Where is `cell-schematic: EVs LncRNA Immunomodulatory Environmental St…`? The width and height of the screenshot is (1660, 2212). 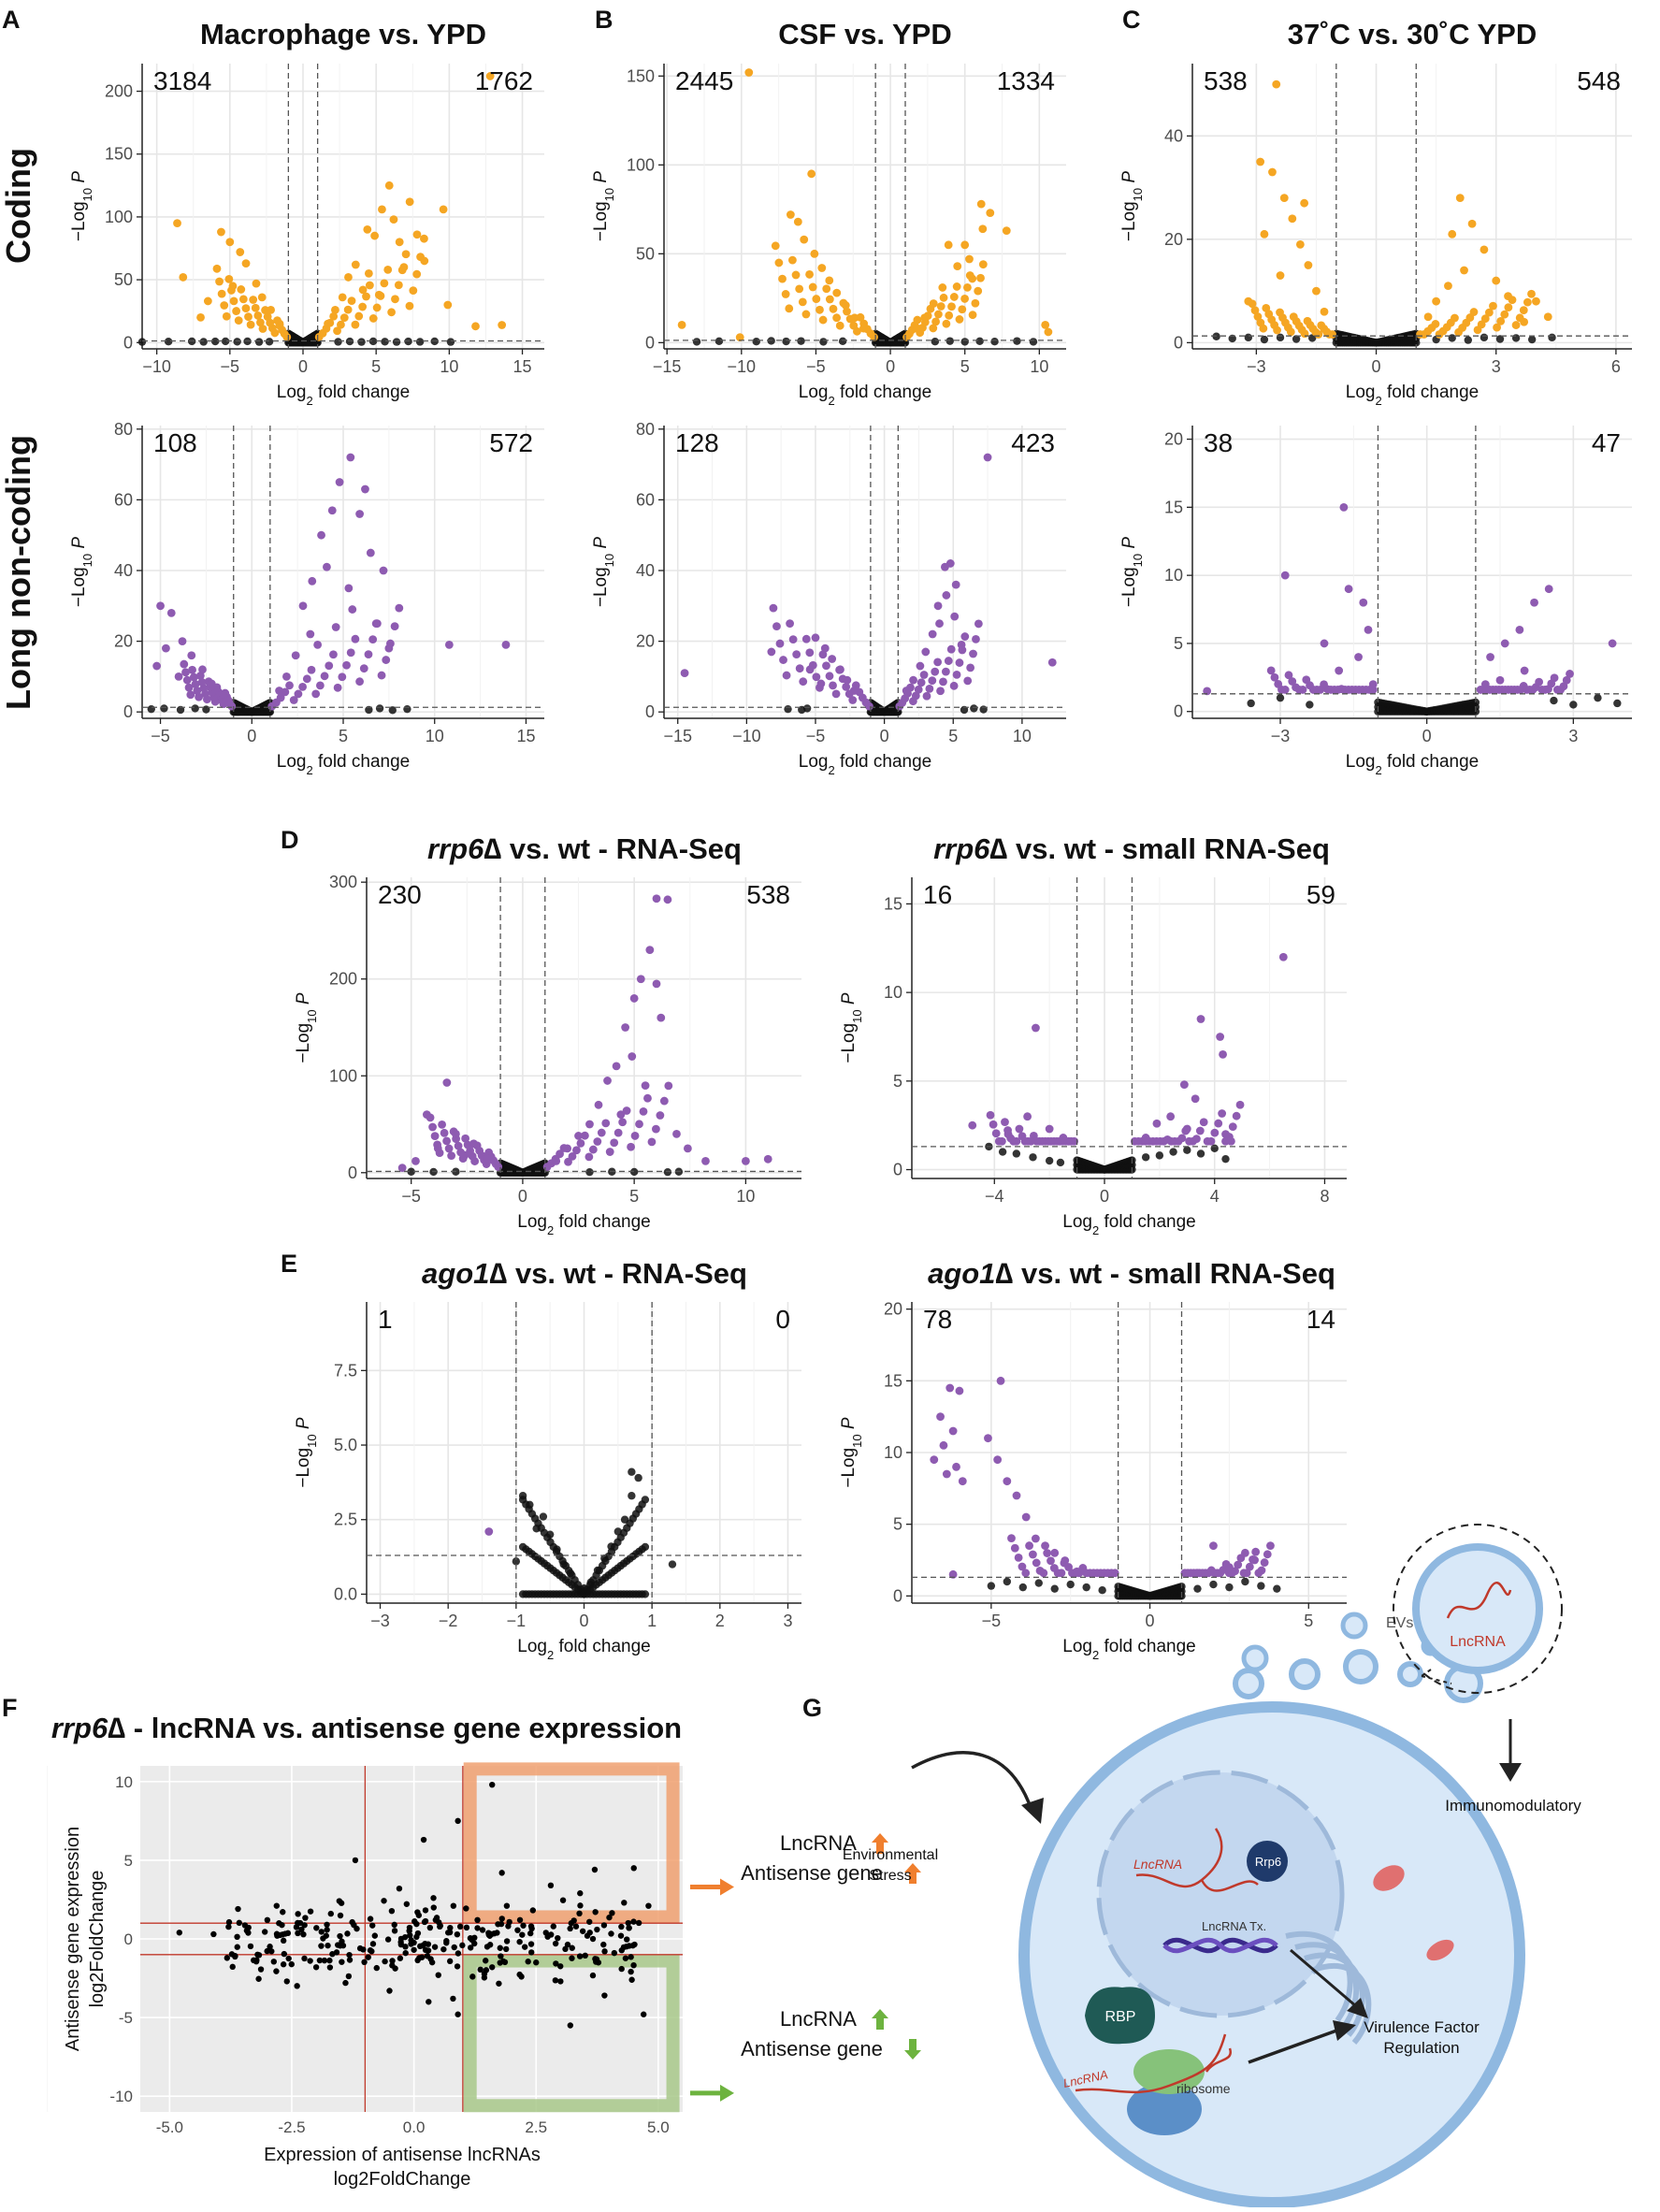
cell-schematic: EVs LncRNA Immunomodulatory Environmental St… is located at coordinates (1212, 1866).